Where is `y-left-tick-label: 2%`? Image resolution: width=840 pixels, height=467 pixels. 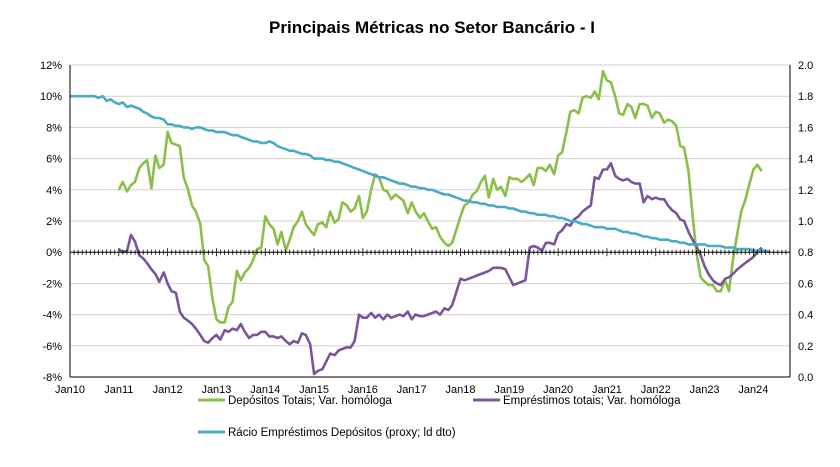
y-left-tick-label: 2% is located at coordinates (54, 222).